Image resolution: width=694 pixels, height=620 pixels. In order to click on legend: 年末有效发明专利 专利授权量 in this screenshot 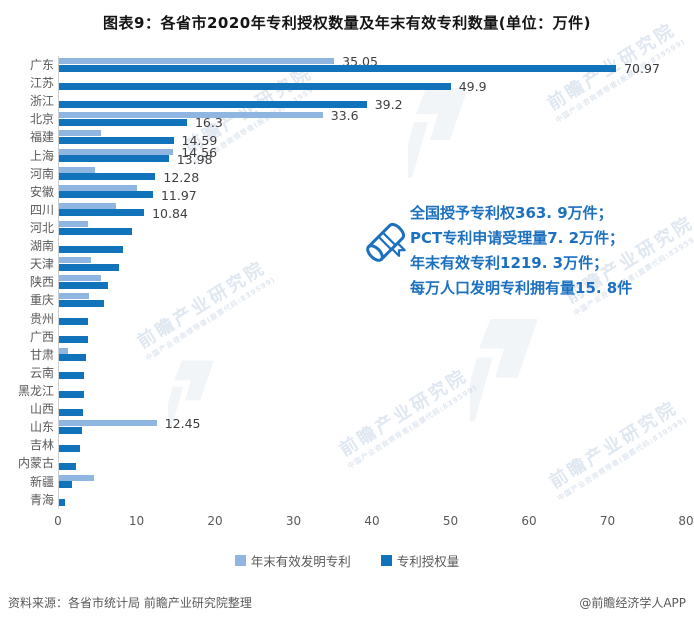, I will do `click(347, 560)`.